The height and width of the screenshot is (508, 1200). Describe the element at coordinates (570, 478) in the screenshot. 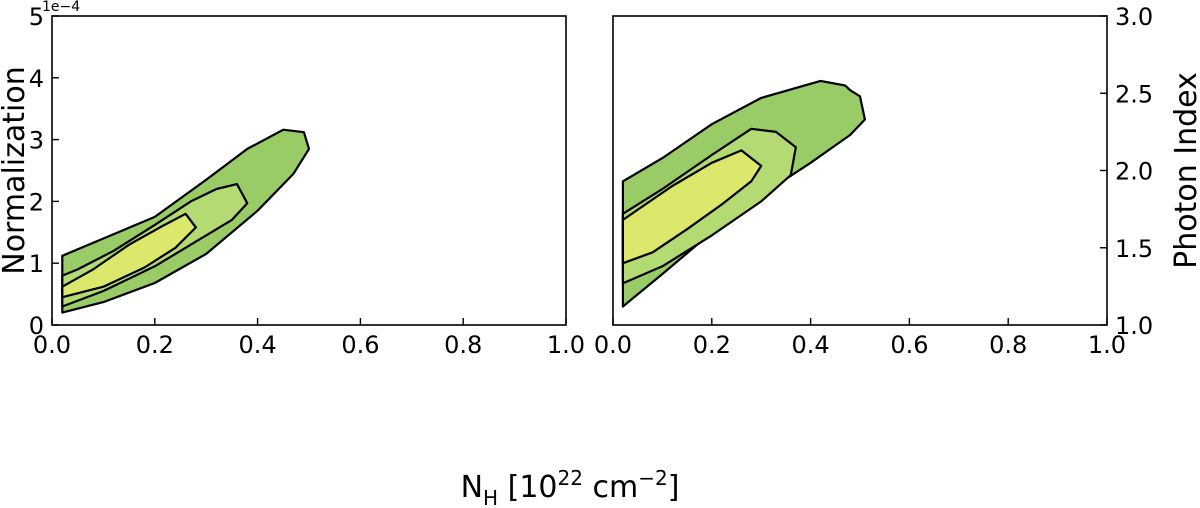

I see `x-axis-label-superscript: 22` at that location.